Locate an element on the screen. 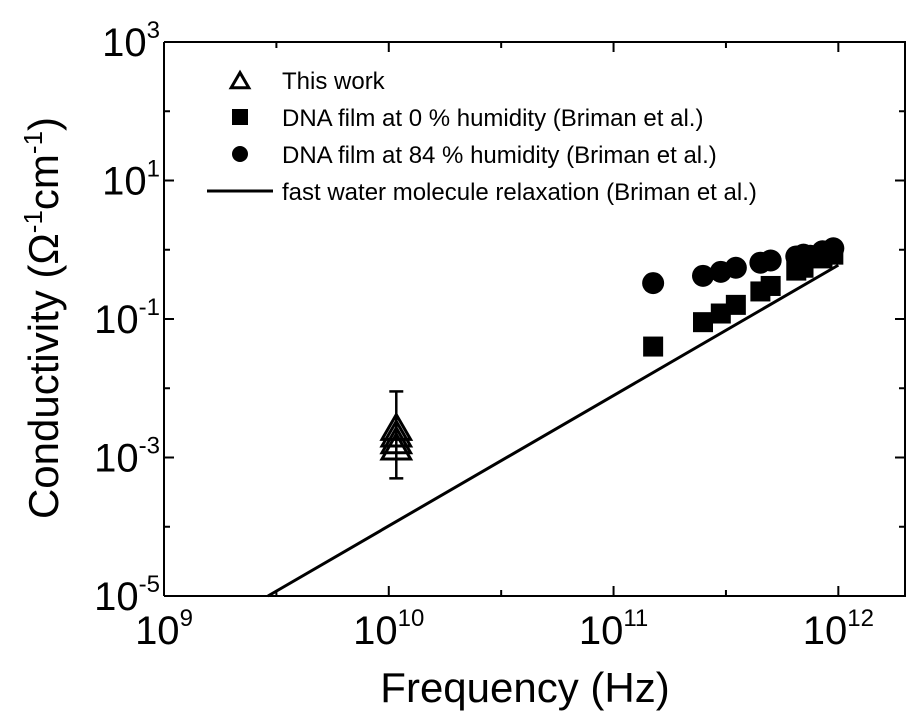 This screenshot has height=712, width=906. x-tick-label: 109 is located at coordinates (164, 629).